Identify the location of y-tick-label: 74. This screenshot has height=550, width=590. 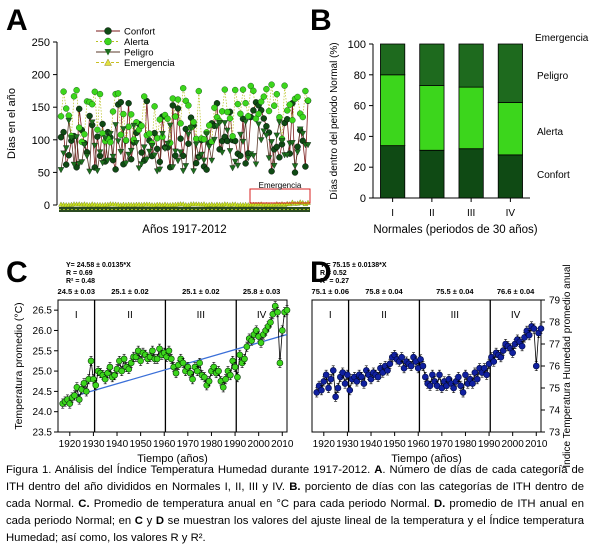
(555, 411).